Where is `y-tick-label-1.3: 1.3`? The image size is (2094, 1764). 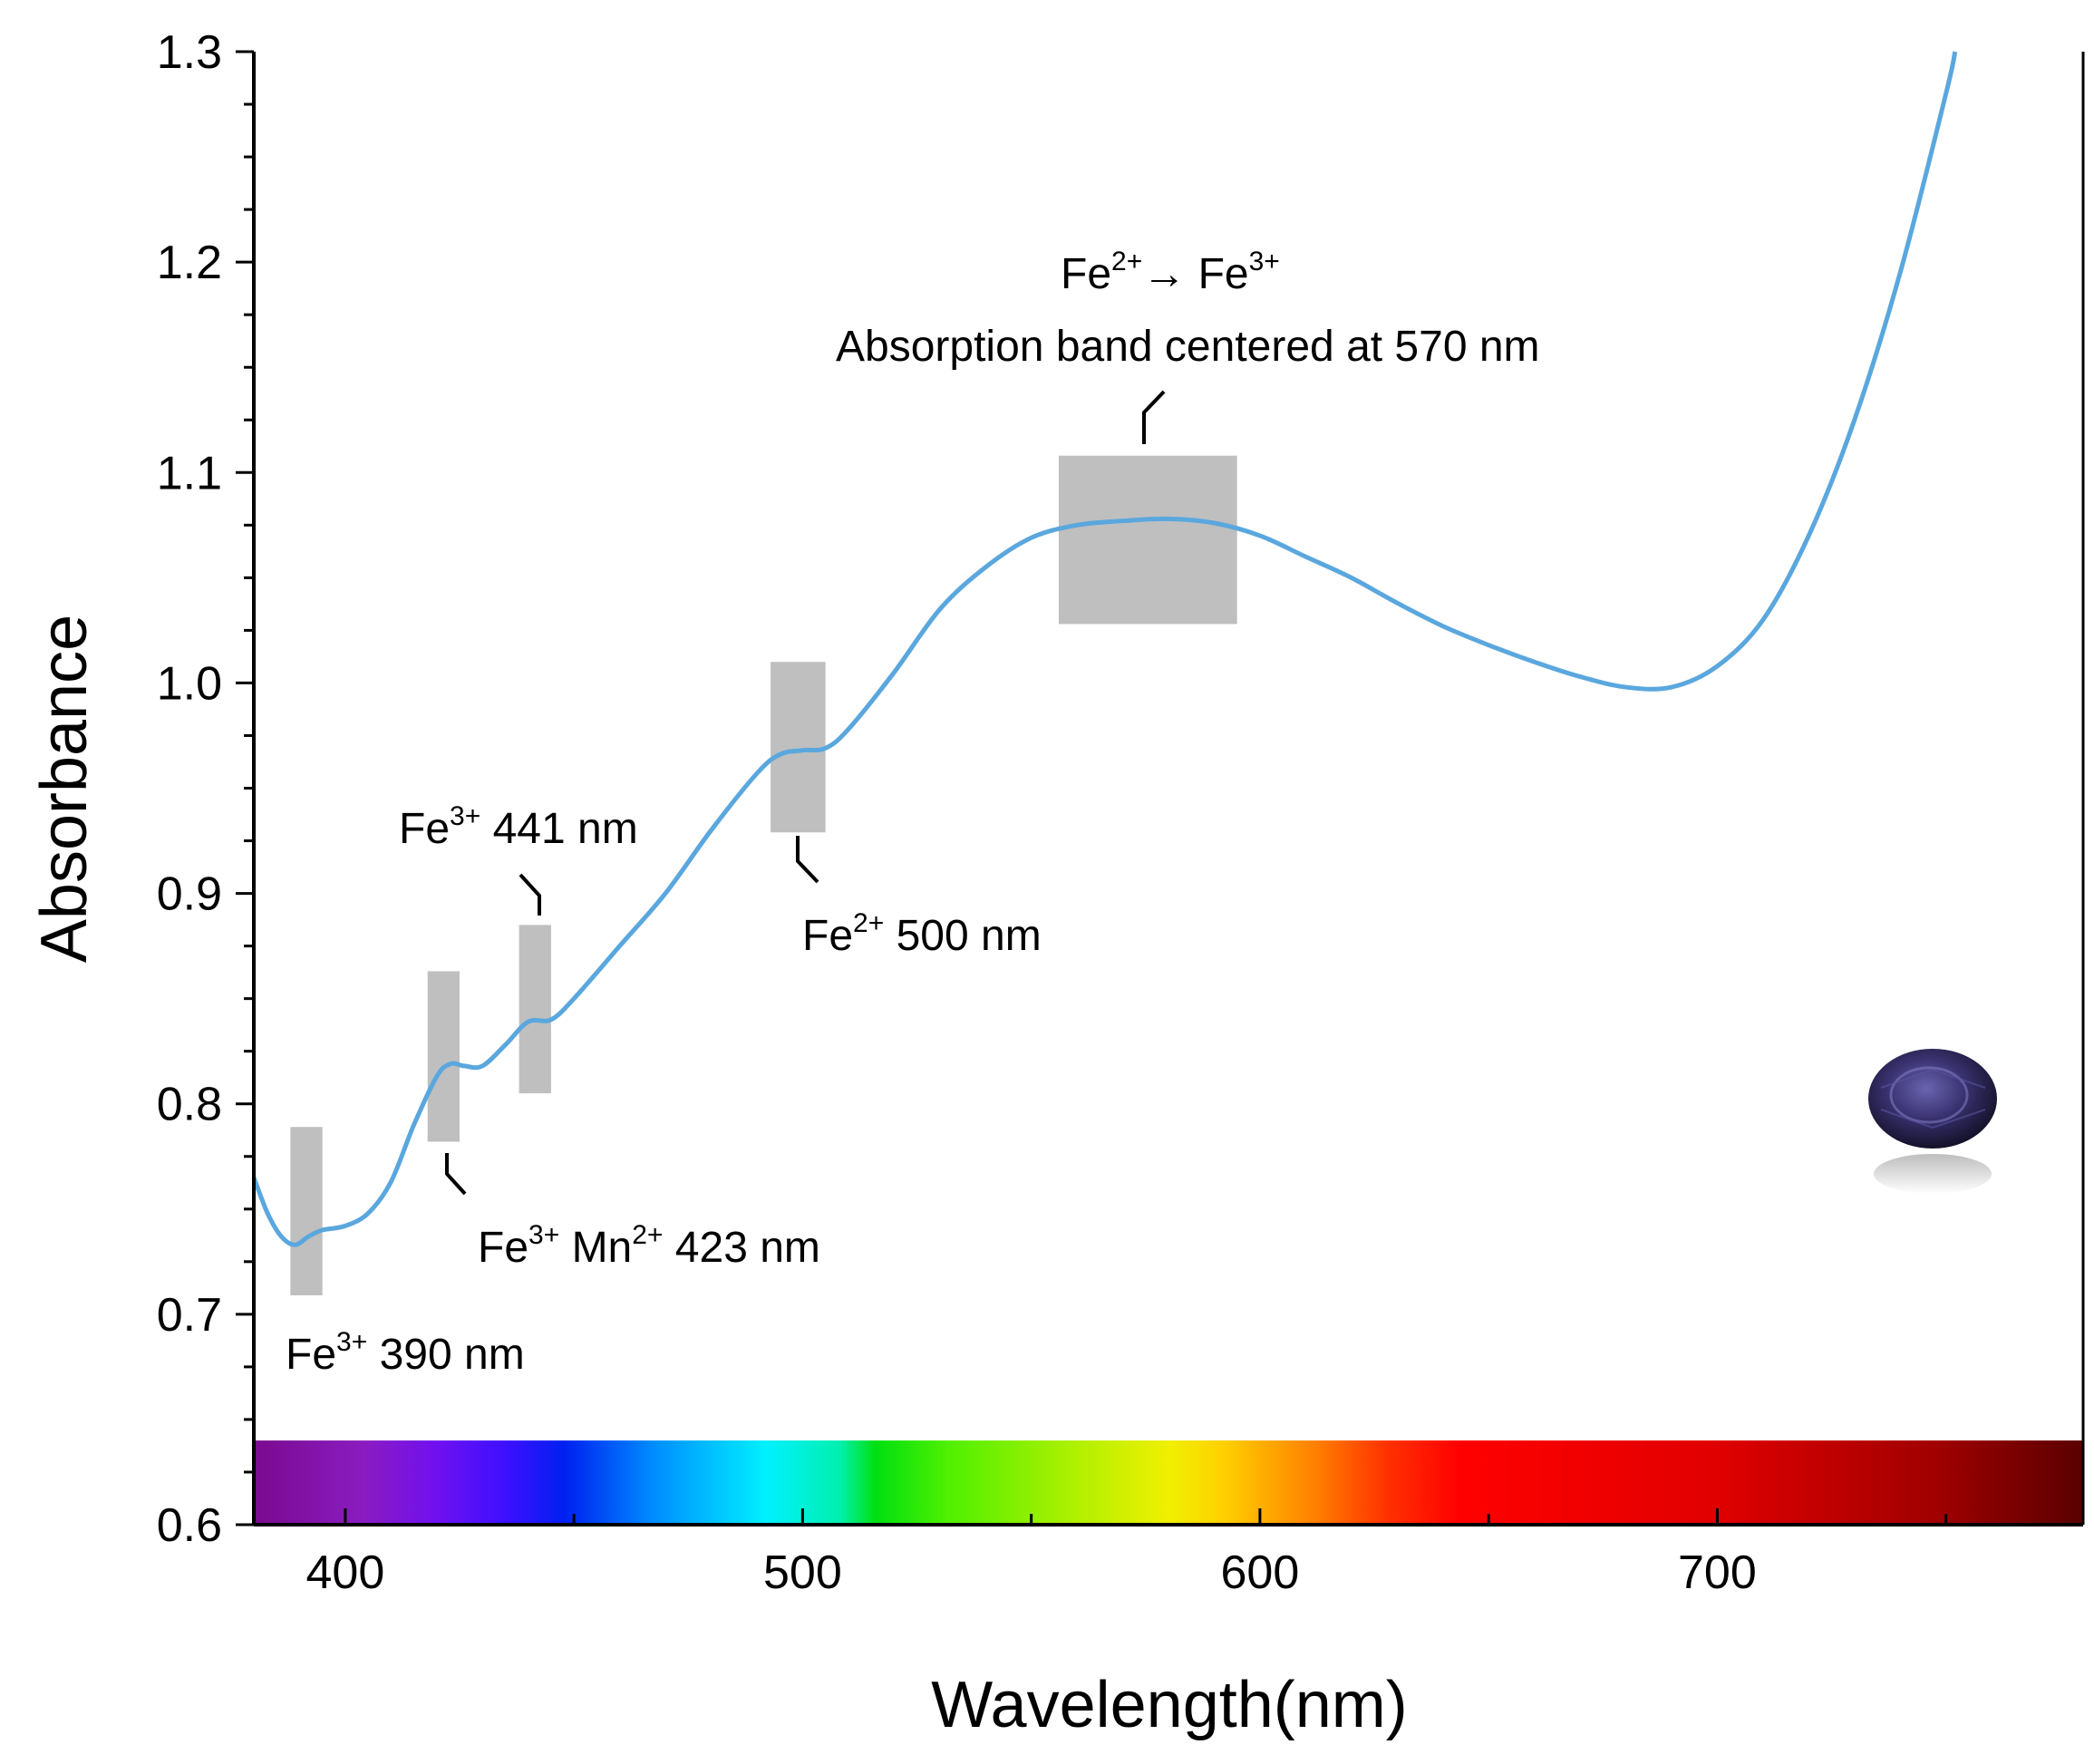
y-tick-label-1.3: 1.3 is located at coordinates (189, 53).